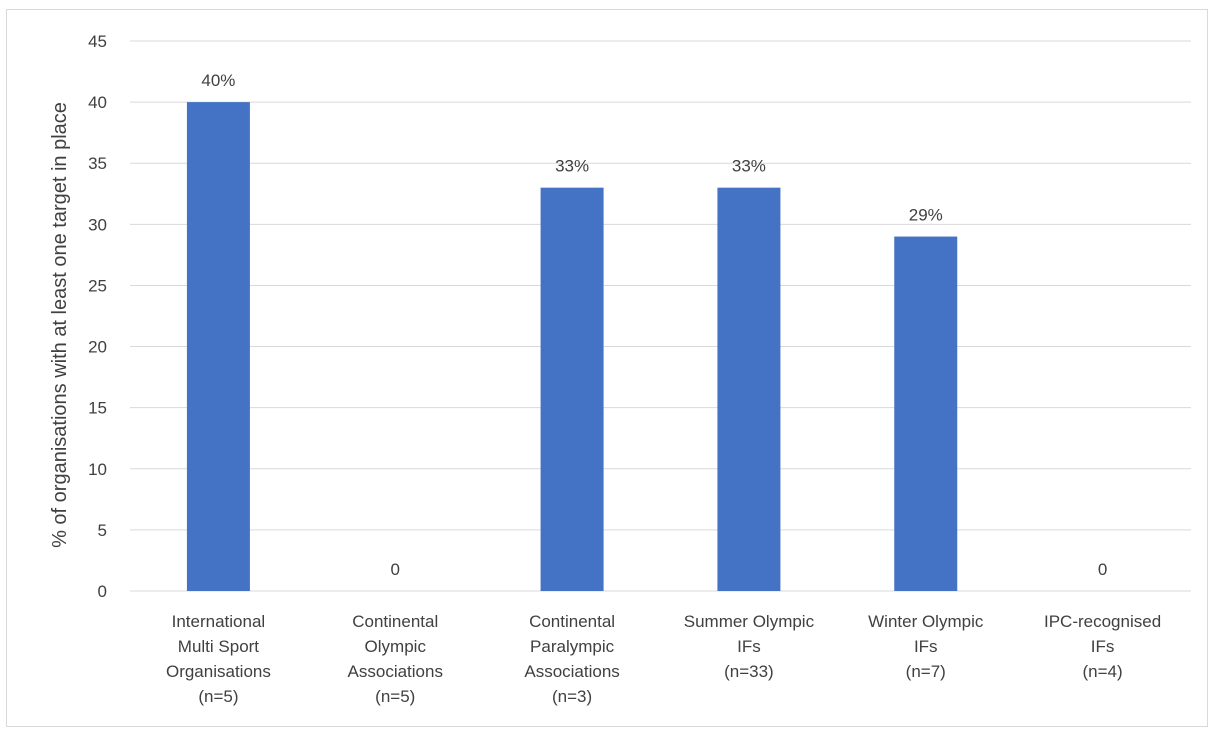 Image resolution: width=1217 pixels, height=733 pixels. What do you see at coordinates (97, 102) in the screenshot?
I see `y-tick-label: 40` at bounding box center [97, 102].